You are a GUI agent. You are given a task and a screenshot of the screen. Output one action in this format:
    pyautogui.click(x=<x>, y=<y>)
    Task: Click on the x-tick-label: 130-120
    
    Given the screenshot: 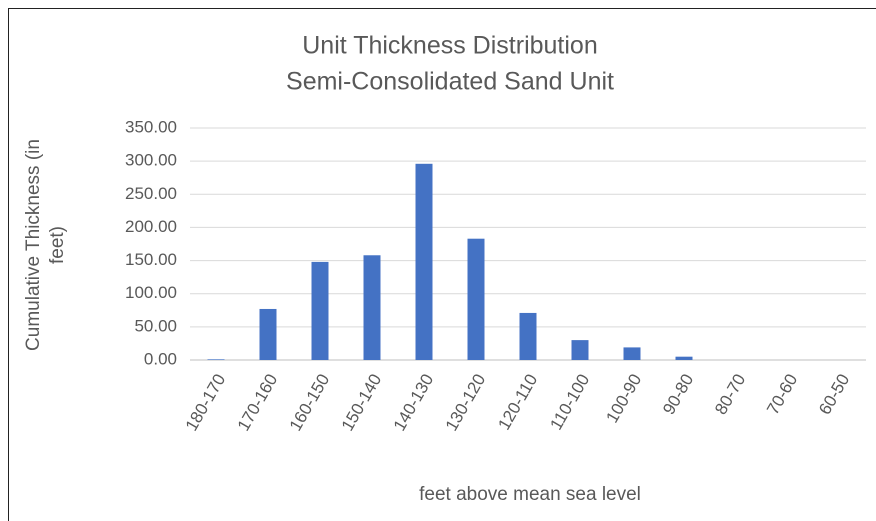 What is the action you would take?
    pyautogui.click(x=466, y=403)
    